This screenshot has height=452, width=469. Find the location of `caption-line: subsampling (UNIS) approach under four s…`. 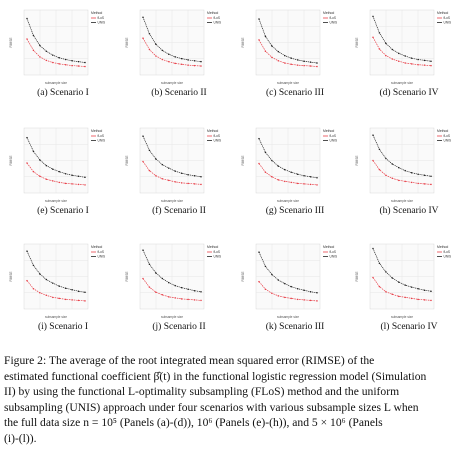

caption-line: subsampling (UNIS) approach under four s… is located at coordinates (211, 407).